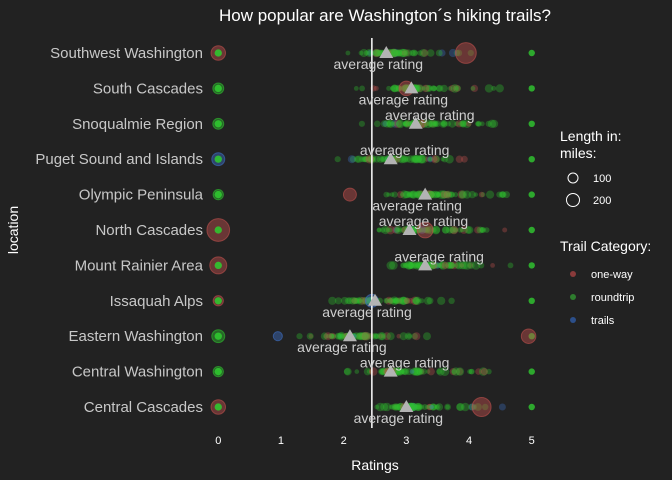  I want to click on legend-category-key, so click(573, 274).